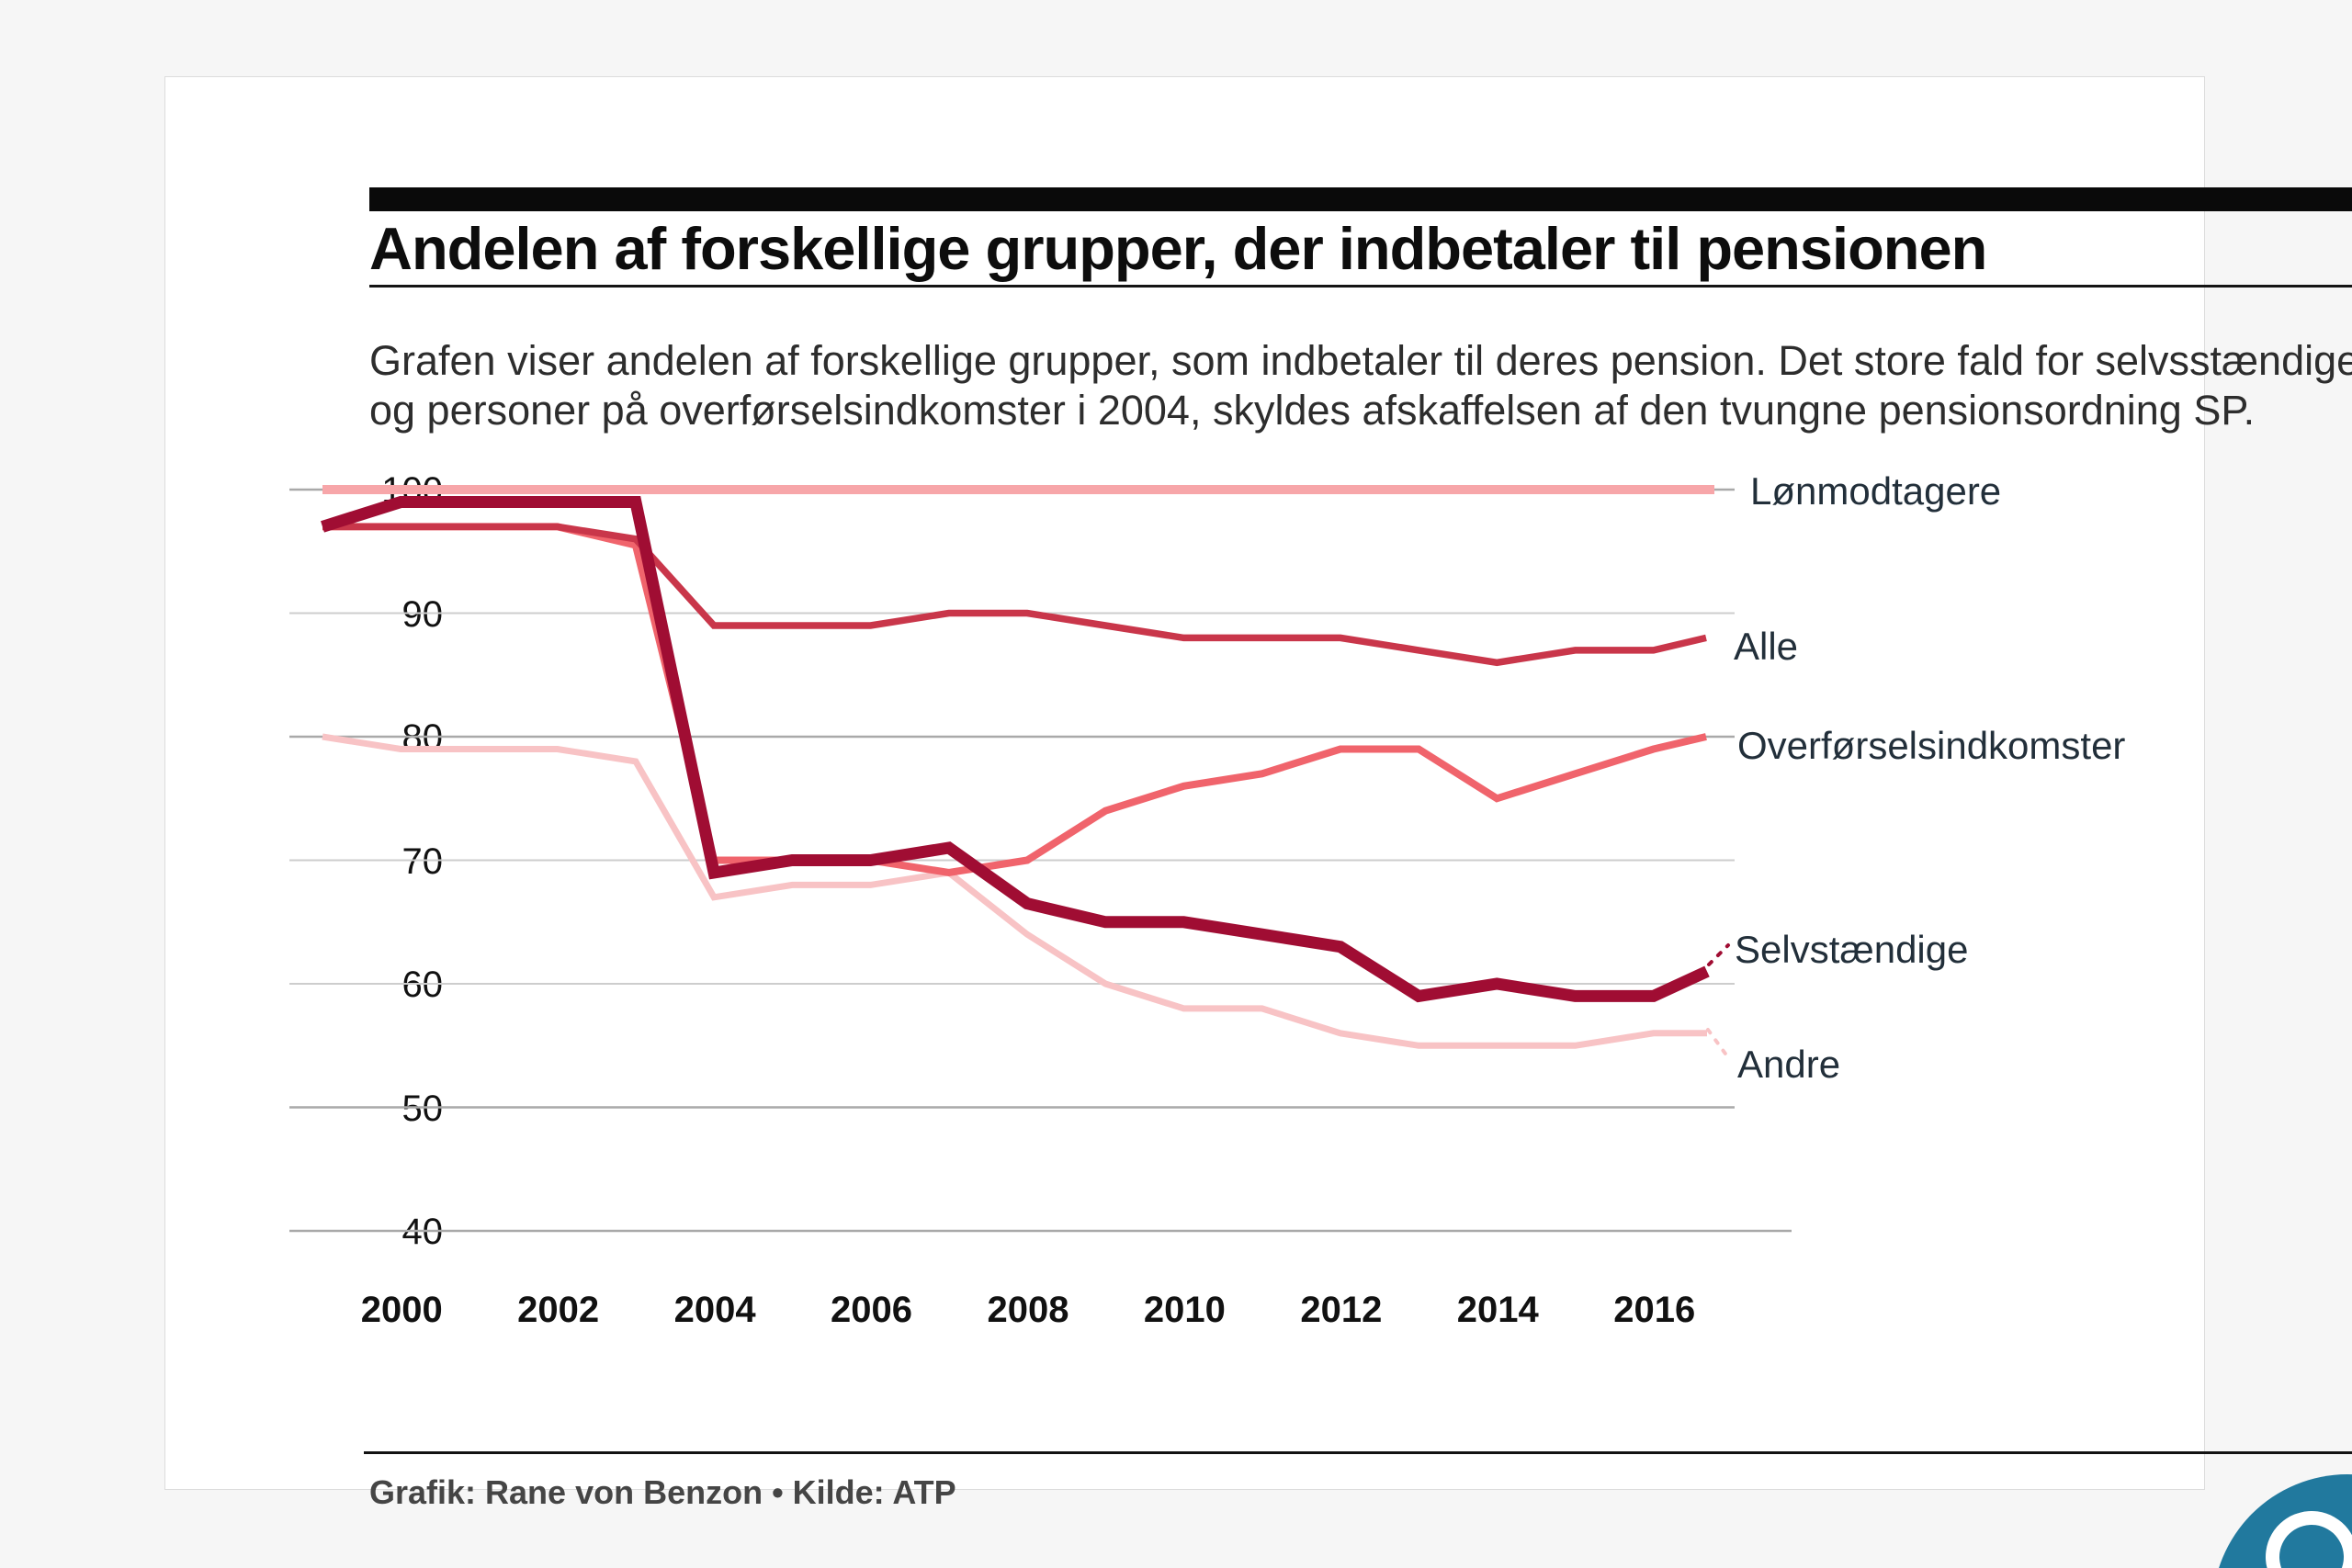 The height and width of the screenshot is (1568, 2352). What do you see at coordinates (422, 1232) in the screenshot?
I see `y-tick-label: 40` at bounding box center [422, 1232].